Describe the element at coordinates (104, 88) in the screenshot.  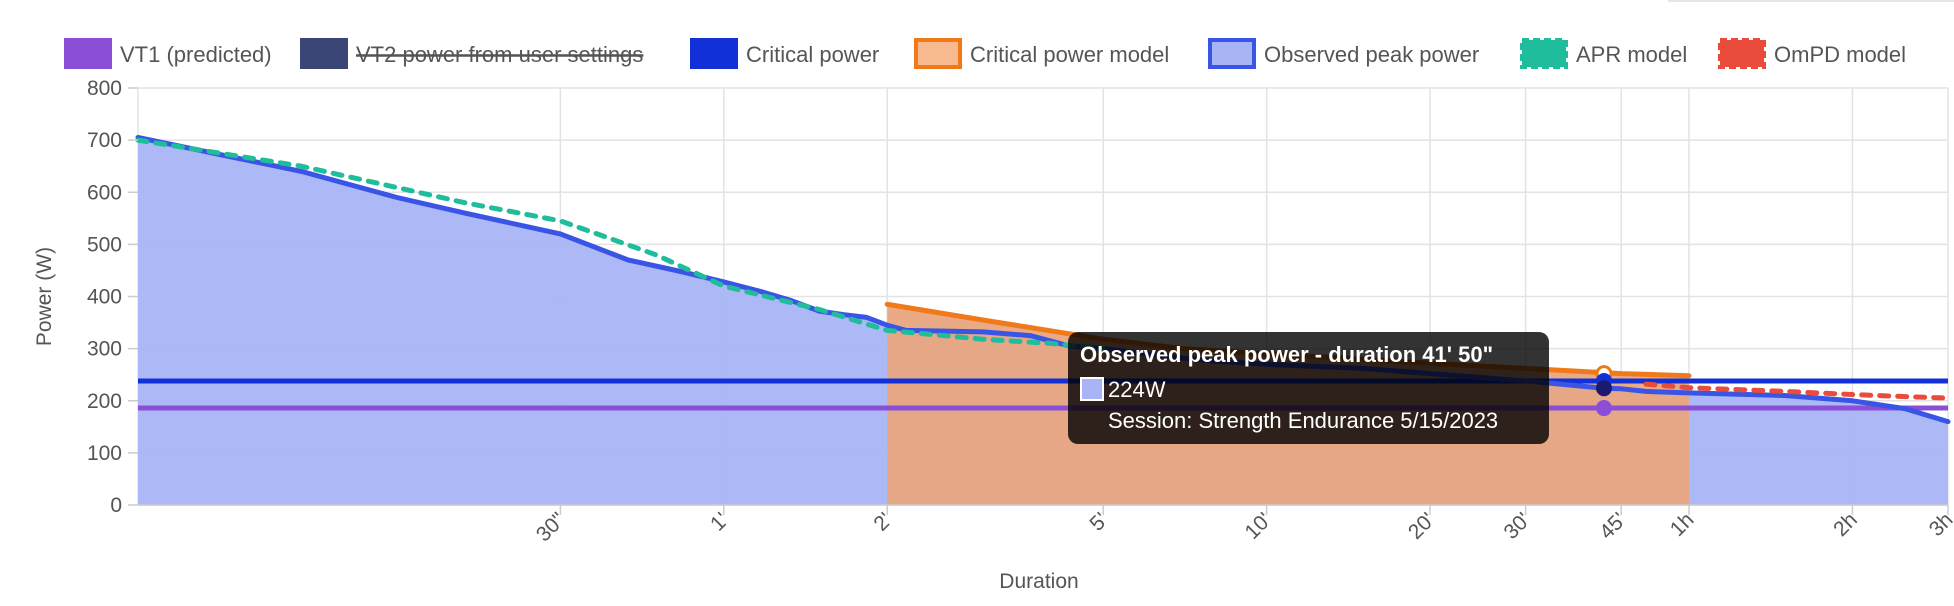
I see `y-tick-label-800: 800` at that location.